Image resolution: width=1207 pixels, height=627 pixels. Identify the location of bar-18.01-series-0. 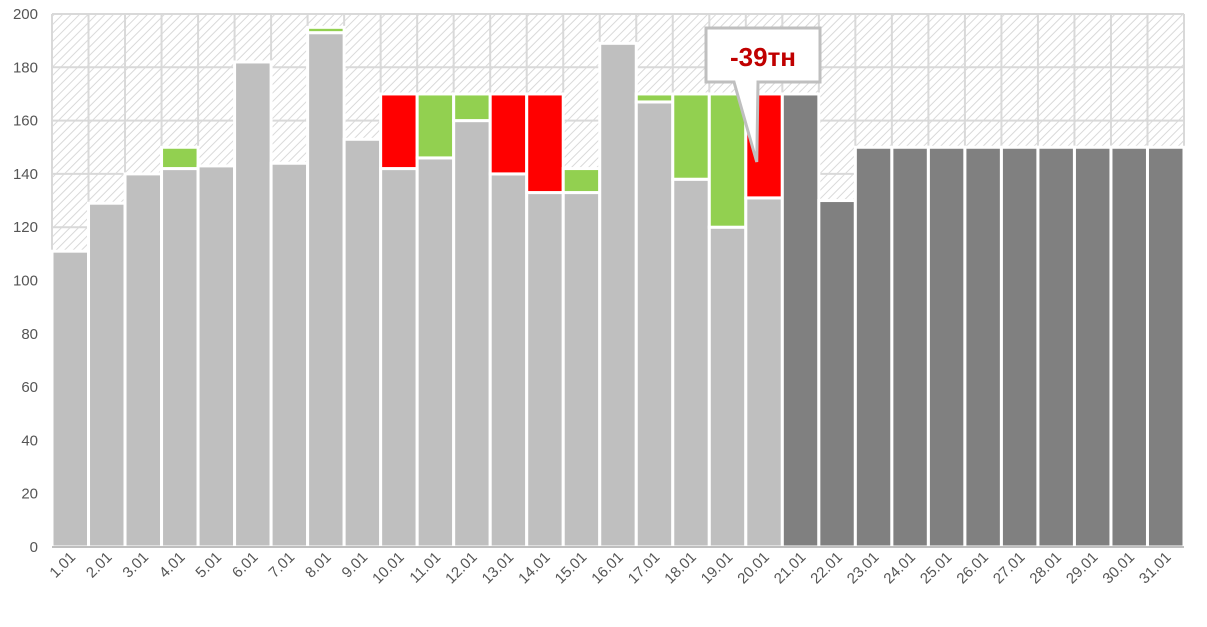
(691, 363).